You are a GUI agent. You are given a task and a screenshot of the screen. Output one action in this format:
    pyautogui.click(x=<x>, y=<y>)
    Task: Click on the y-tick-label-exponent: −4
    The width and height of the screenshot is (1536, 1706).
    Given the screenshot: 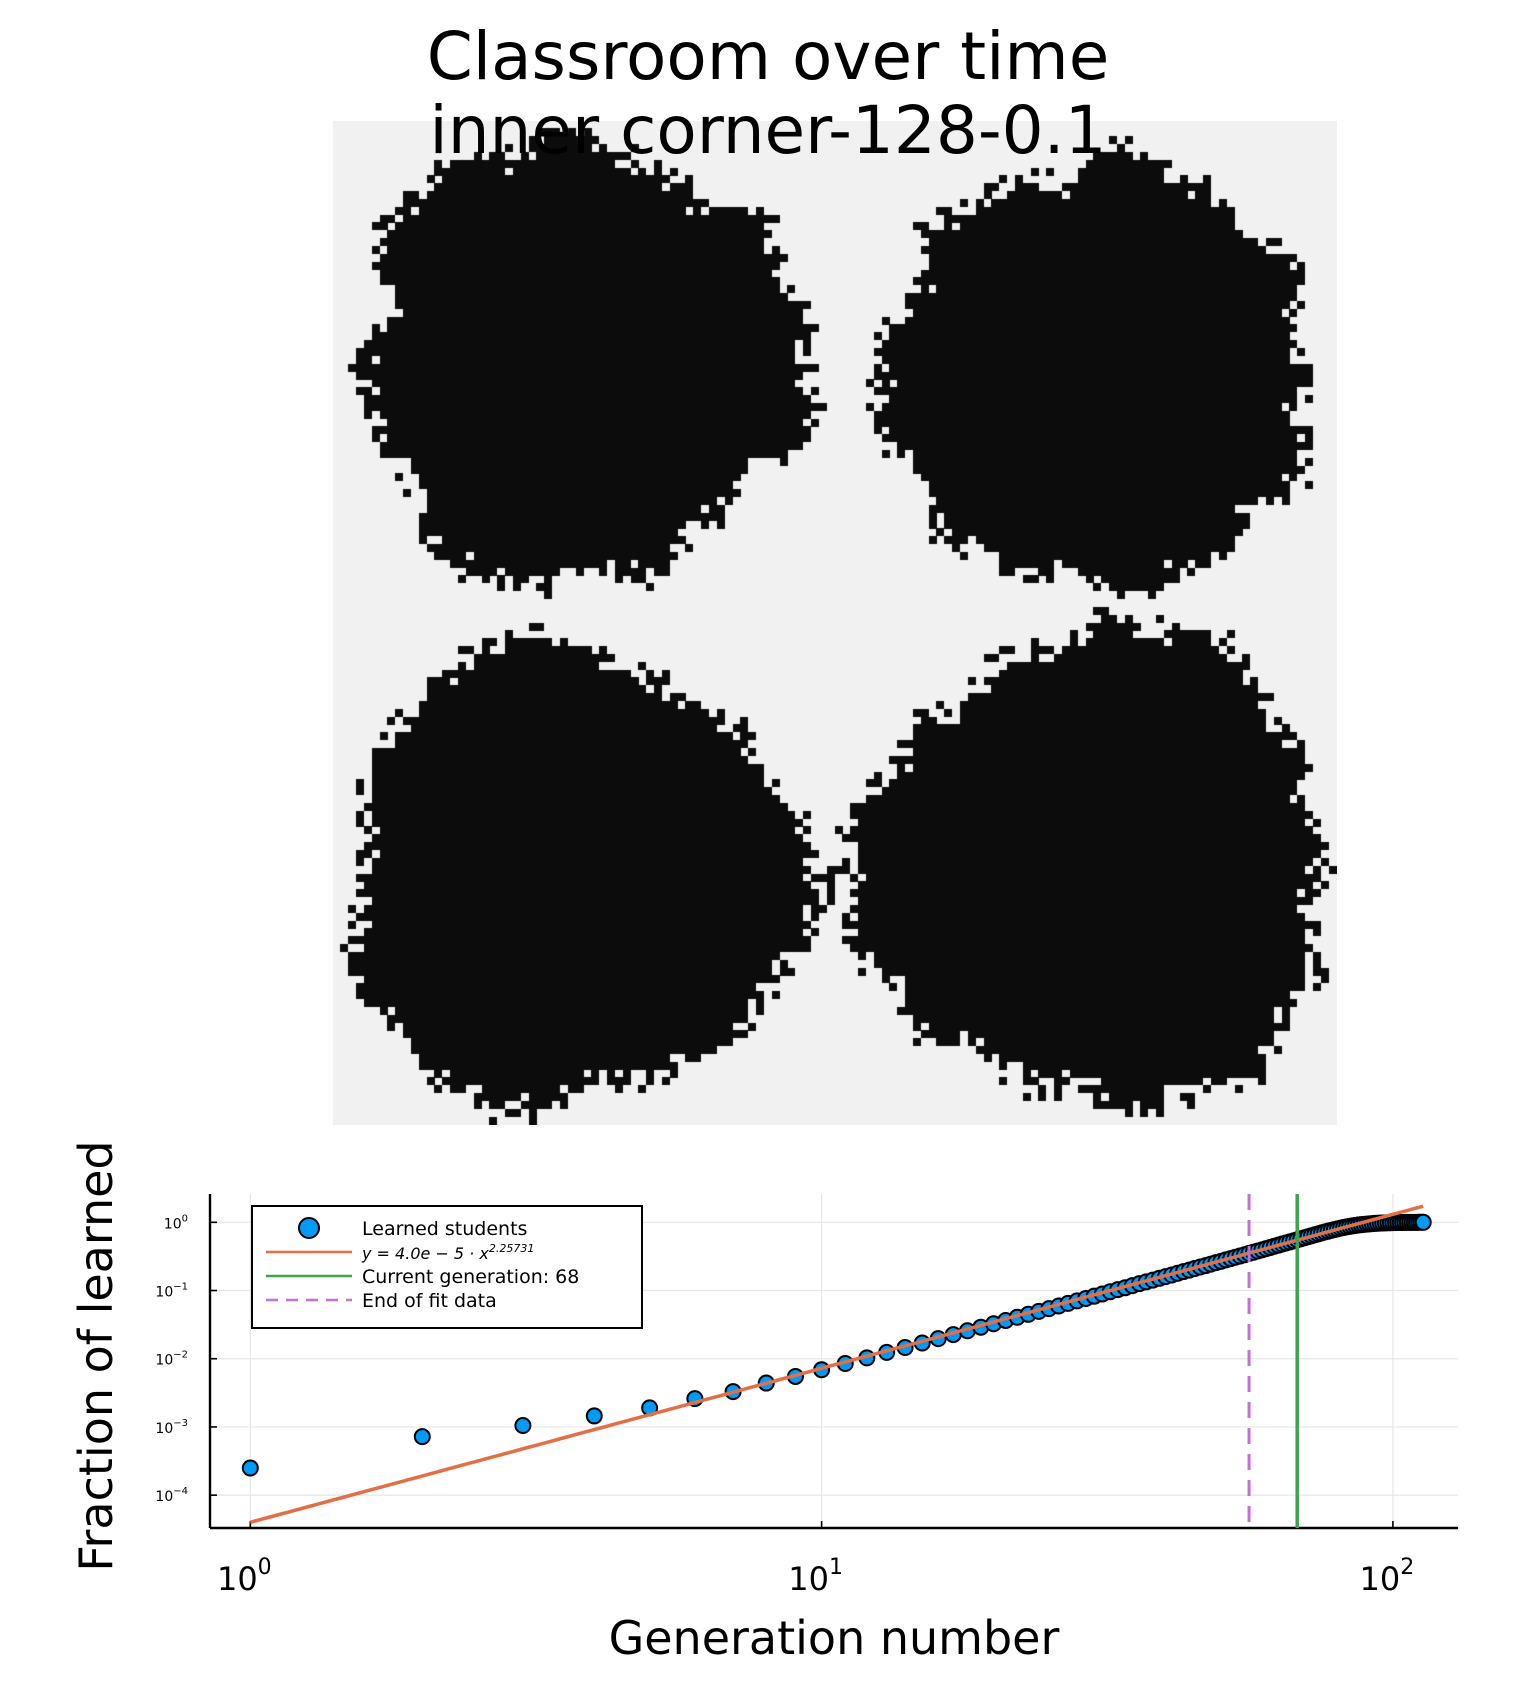 What is the action you would take?
    pyautogui.click(x=180, y=1491)
    